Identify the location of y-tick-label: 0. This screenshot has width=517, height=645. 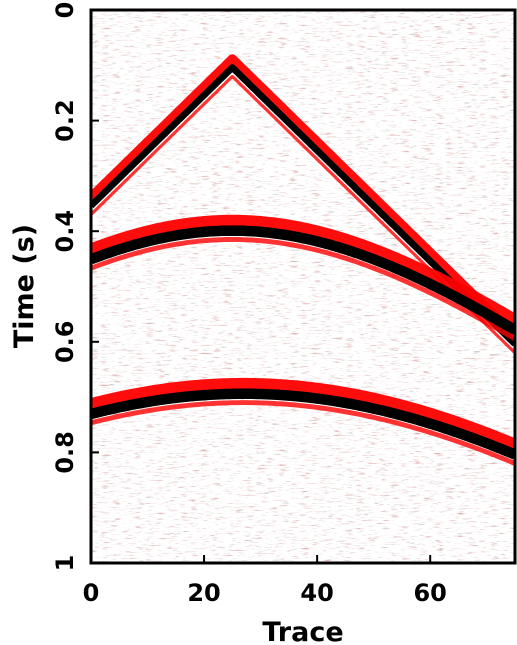
(65, 10).